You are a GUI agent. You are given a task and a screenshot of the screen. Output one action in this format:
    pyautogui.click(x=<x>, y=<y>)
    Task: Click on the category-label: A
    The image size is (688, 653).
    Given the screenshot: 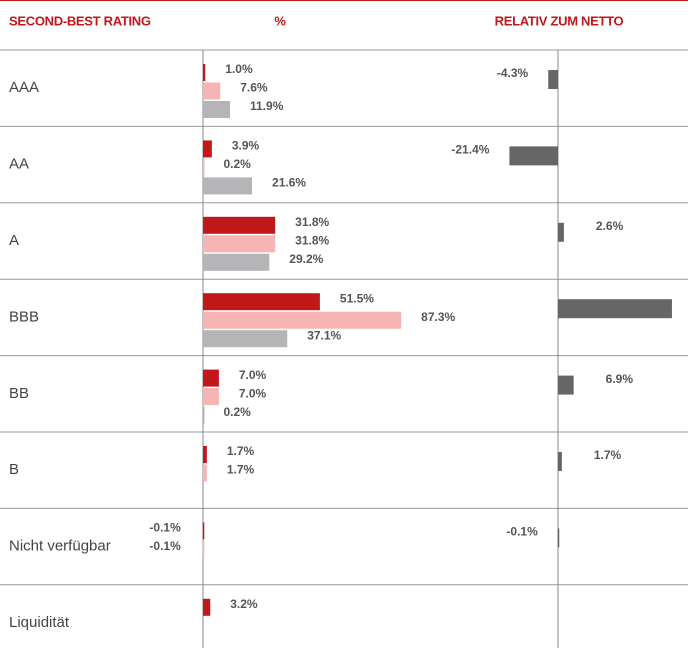 What is the action you would take?
    pyautogui.click(x=14, y=240)
    